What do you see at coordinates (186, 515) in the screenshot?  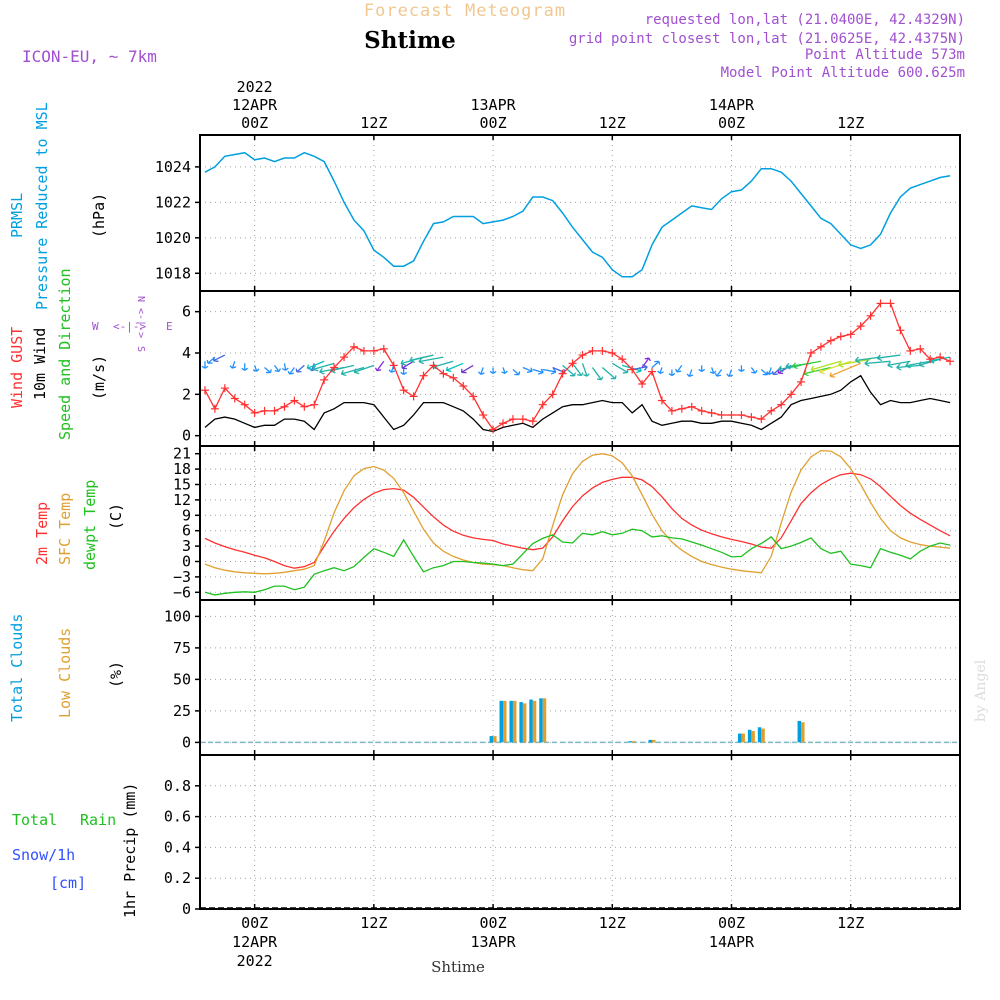 I see `y-tick-label: 9` at bounding box center [186, 515].